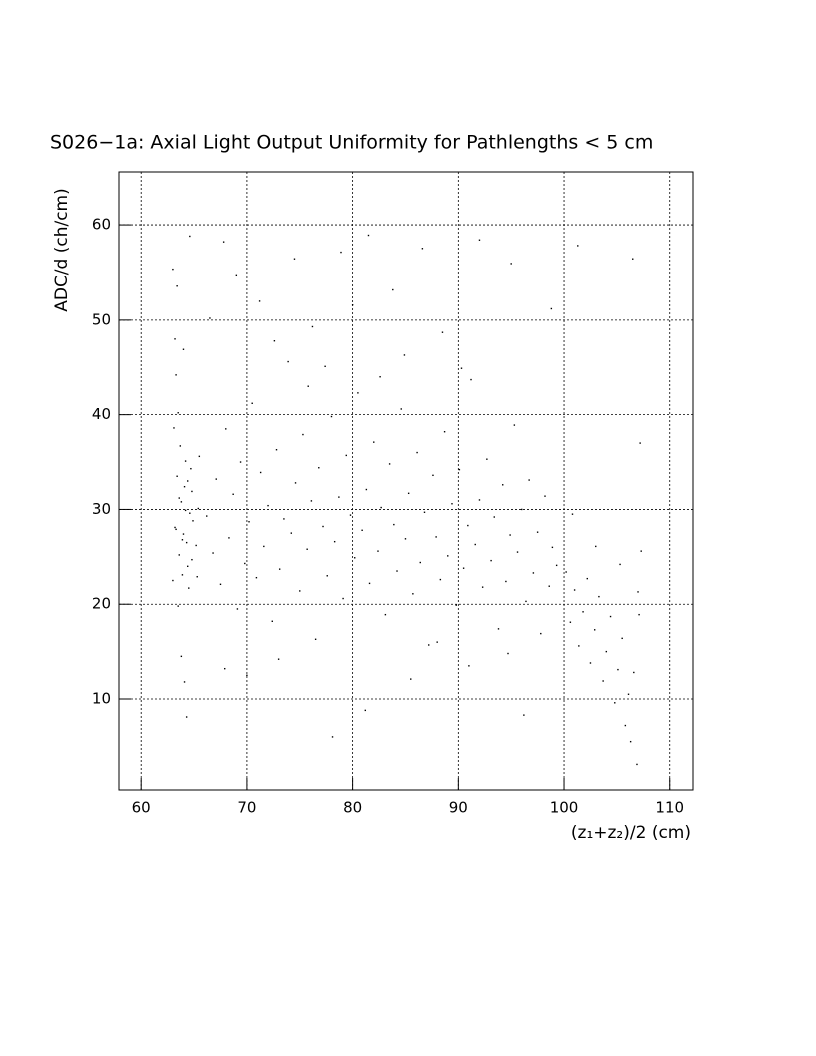 This screenshot has width=816, height=1056. What do you see at coordinates (141, 808) in the screenshot?
I see `x-tick-label: 60` at bounding box center [141, 808].